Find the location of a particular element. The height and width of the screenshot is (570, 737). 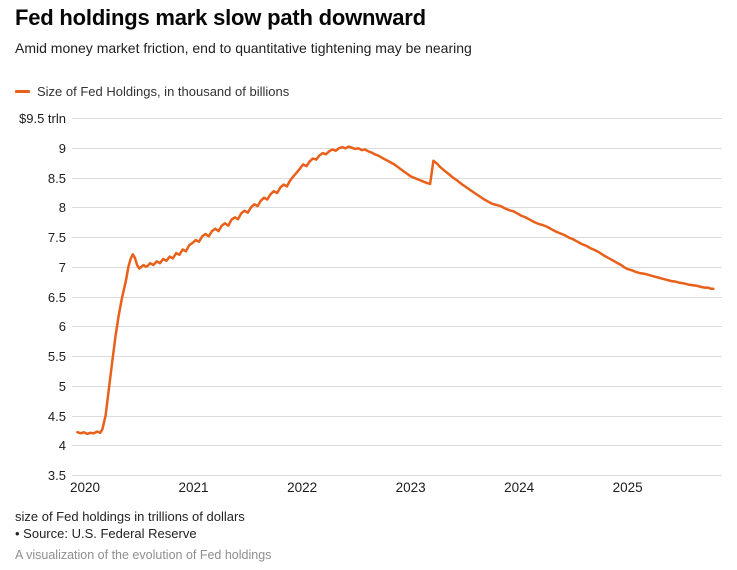

legend-line-swatch-icon is located at coordinates (22, 91).